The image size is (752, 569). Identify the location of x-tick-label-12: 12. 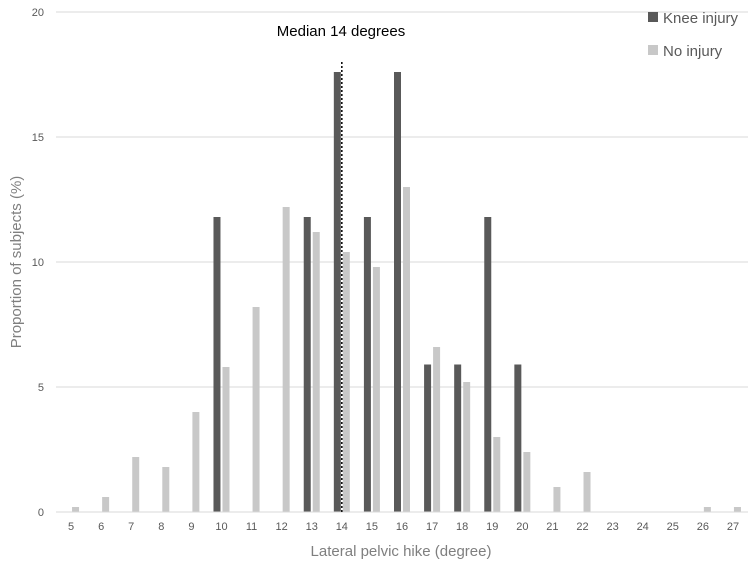
(282, 527).